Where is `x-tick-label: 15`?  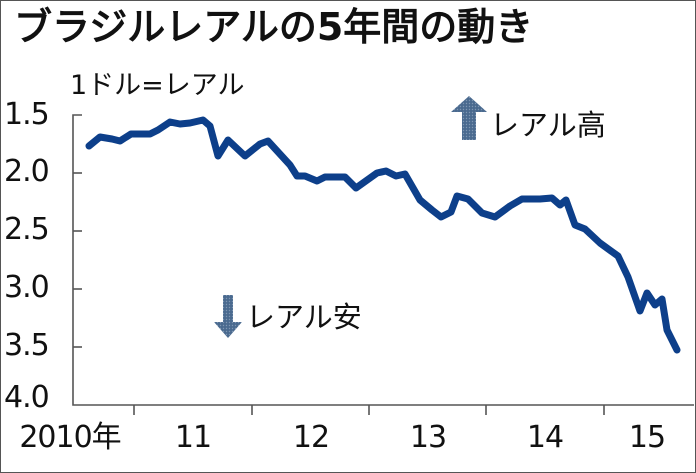 x-tick-label: 15 is located at coordinates (647, 437).